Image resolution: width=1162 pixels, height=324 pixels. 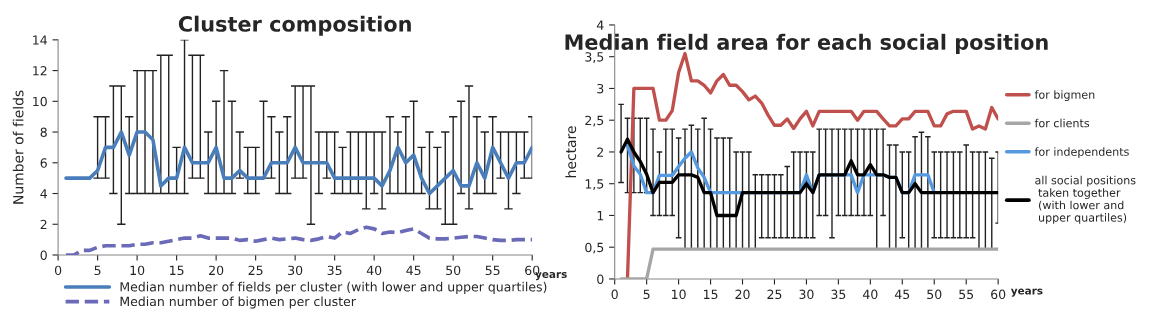 I want to click on y-tick-label: 0,5, so click(x=594, y=248).